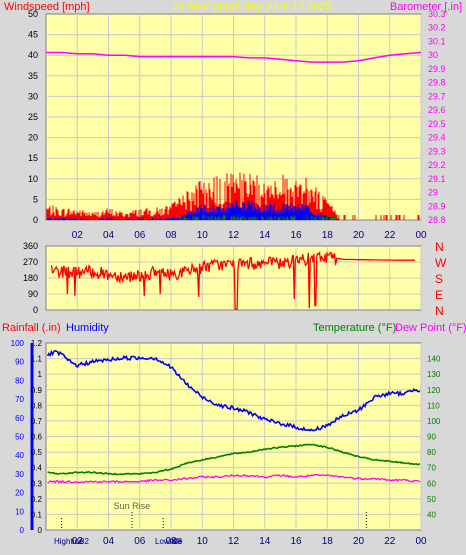  I want to click on barometer-y-tick: 29.2, so click(437, 165).